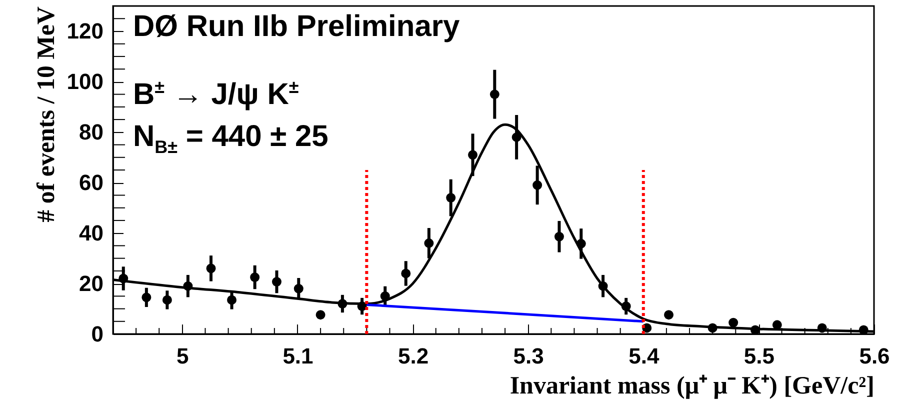 This screenshot has width=912, height=413. Describe the element at coordinates (874, 356) in the screenshot. I see `x-tick-label: 5.6` at that location.